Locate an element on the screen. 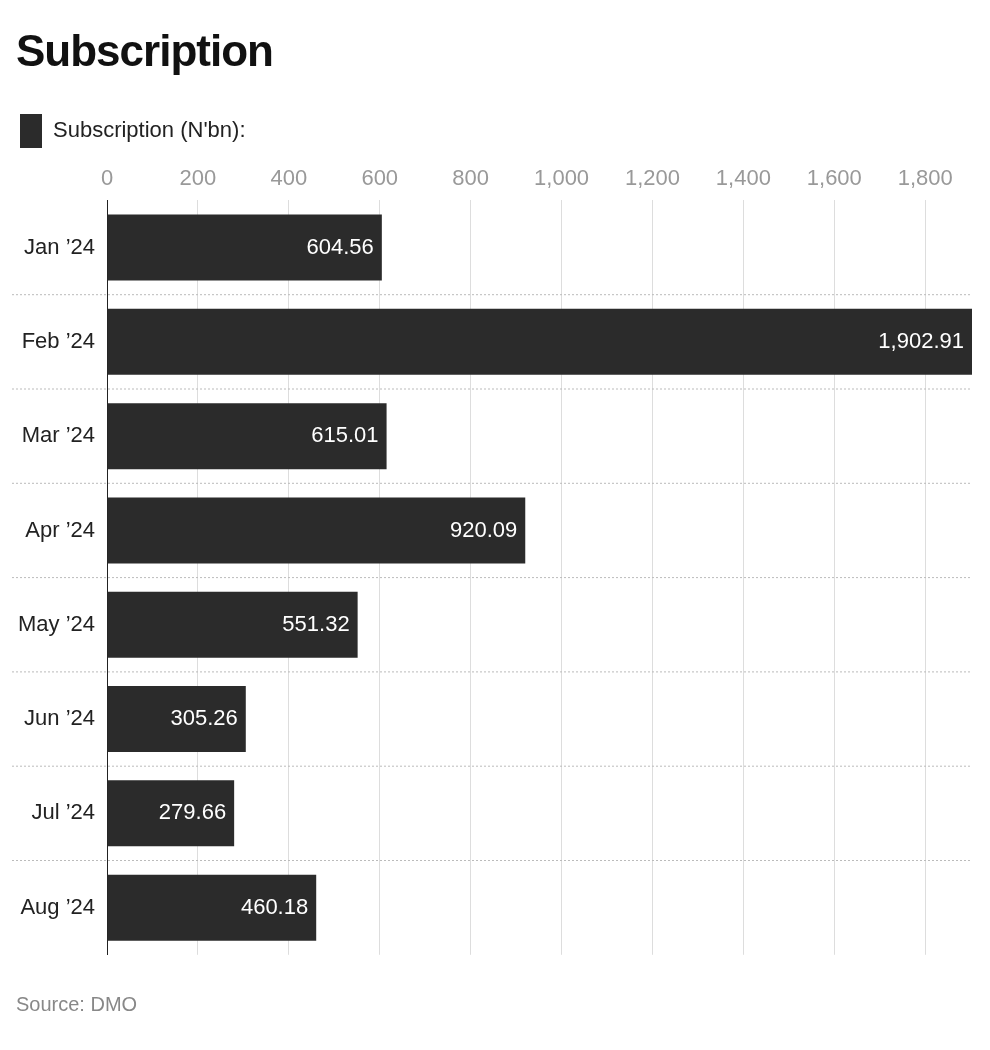 Image resolution: width=990 pixels, height=1050 pixels. data-label: 1,902.91 is located at coordinates (921, 340).